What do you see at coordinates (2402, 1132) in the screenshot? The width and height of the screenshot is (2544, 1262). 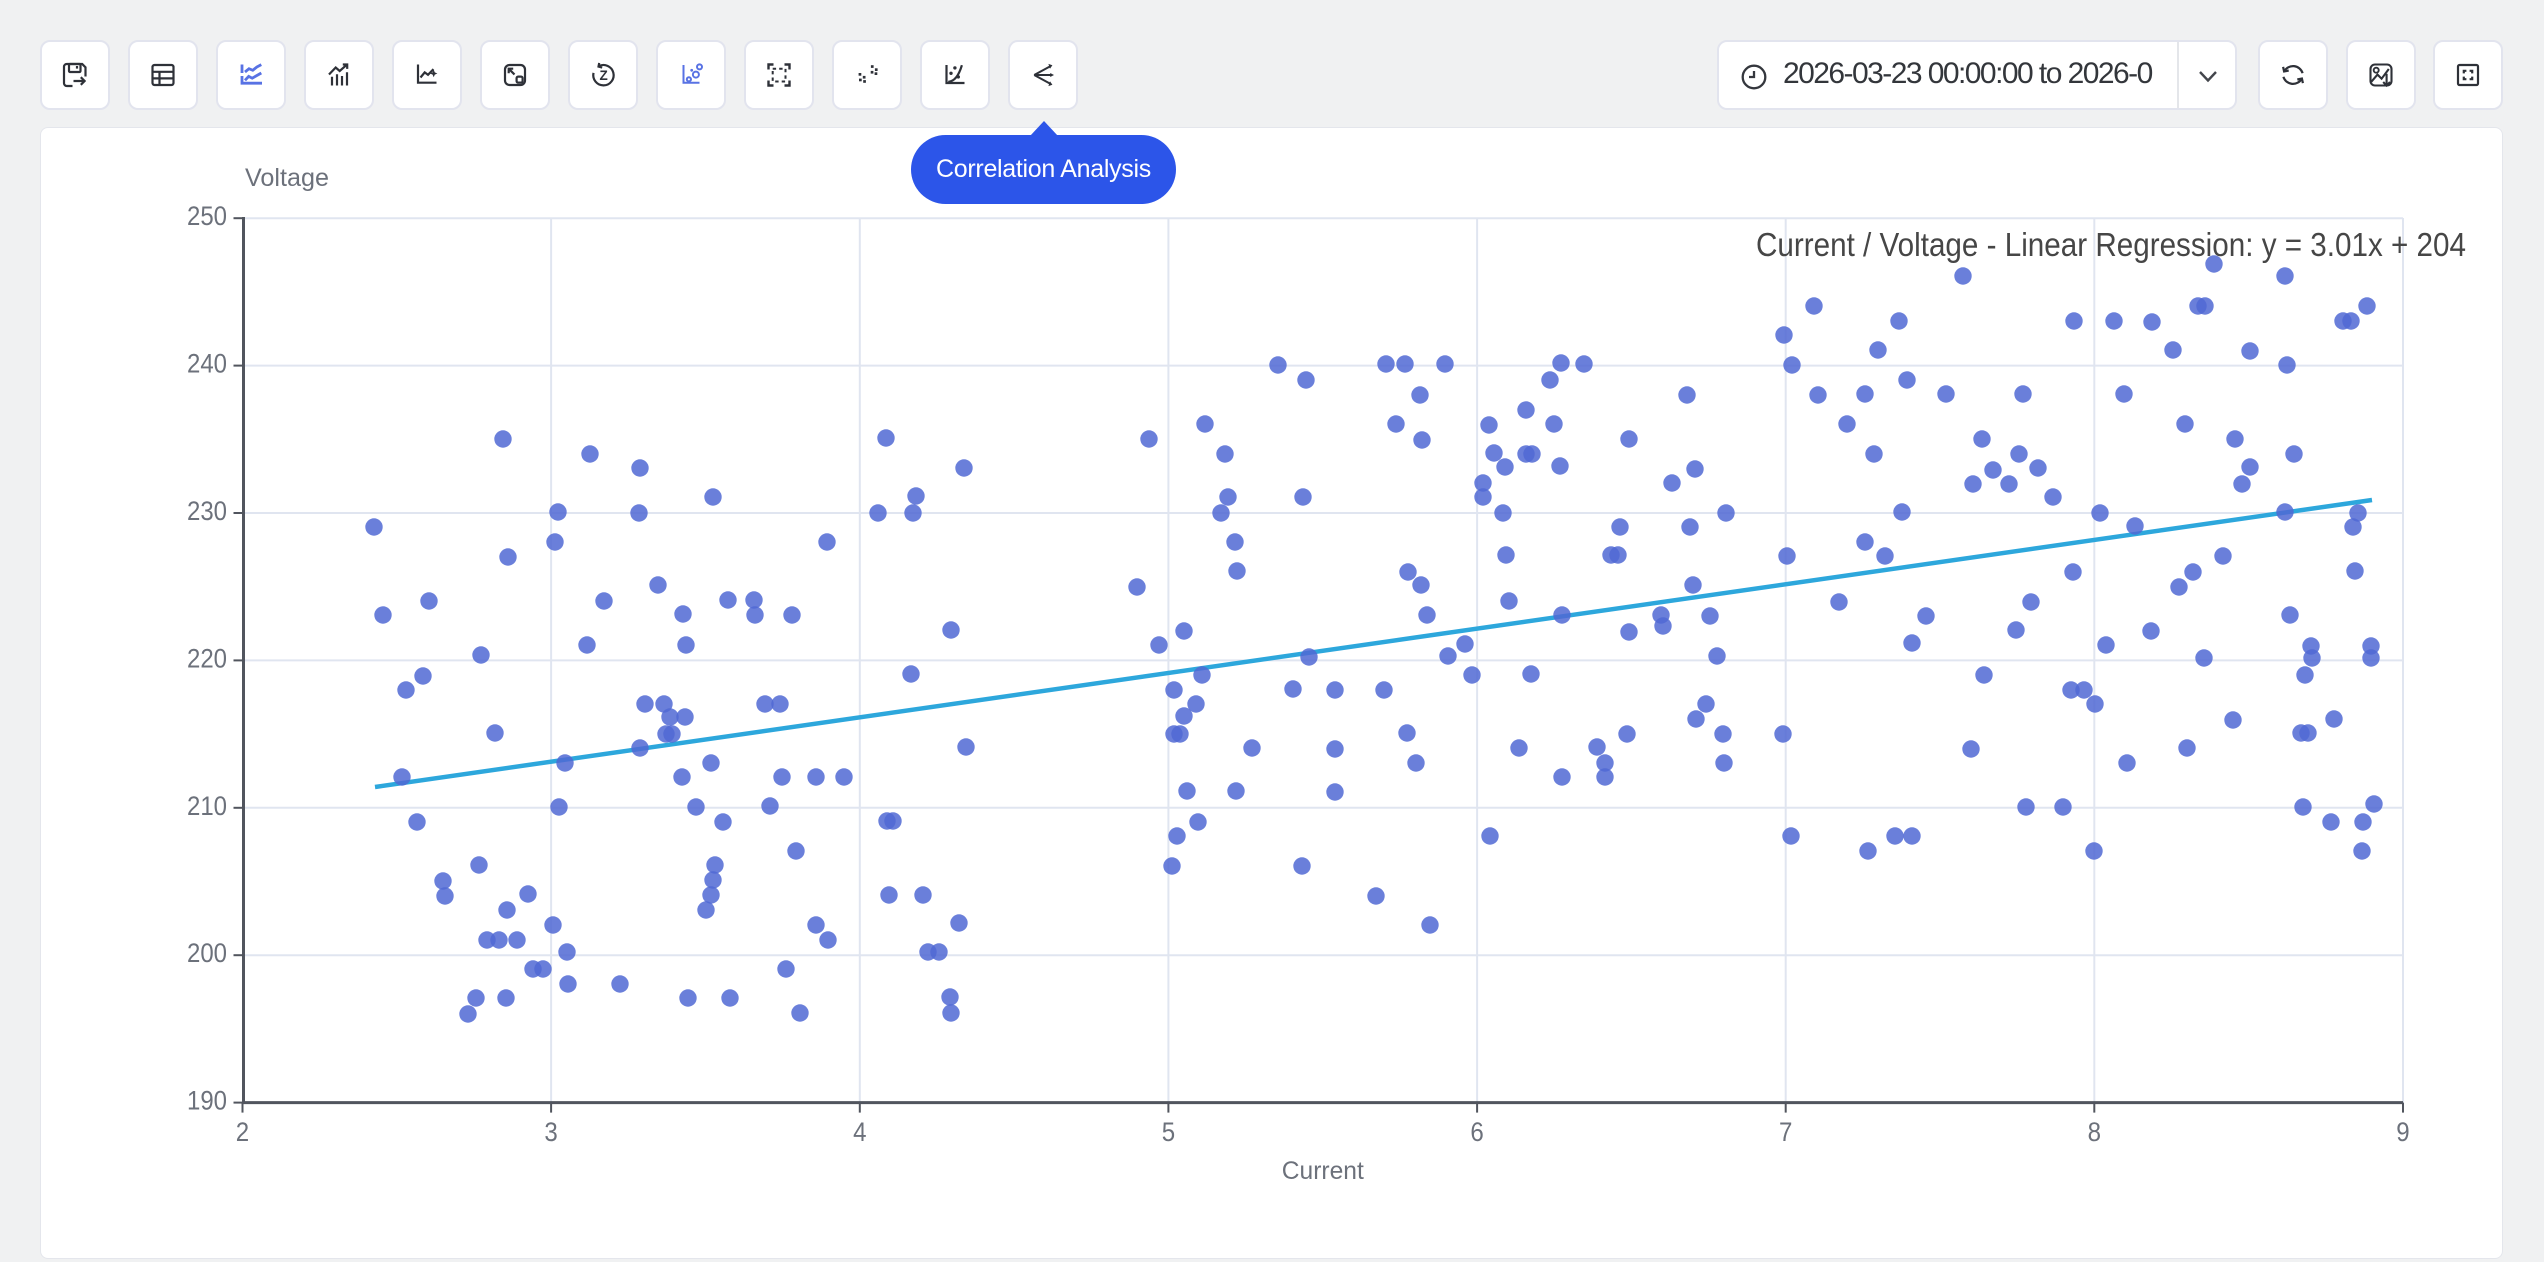 I see `svg-text: 9` at bounding box center [2402, 1132].